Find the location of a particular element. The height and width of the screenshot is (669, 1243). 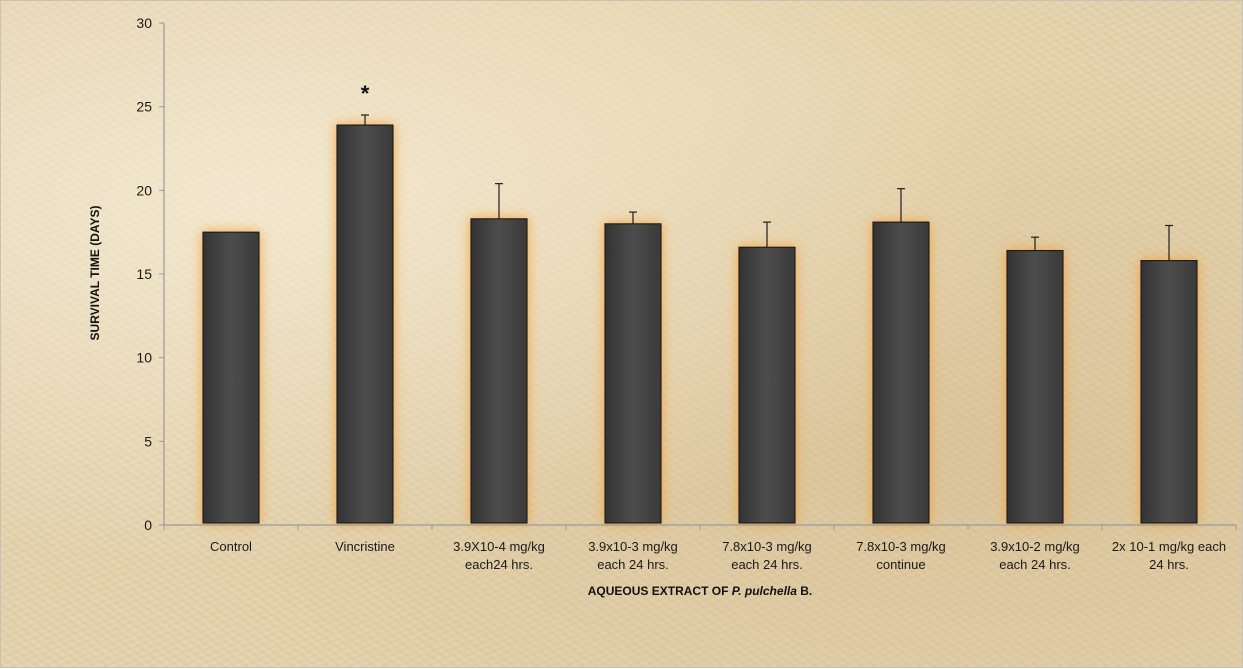

y-tick-label: 0 is located at coordinates (148, 525).